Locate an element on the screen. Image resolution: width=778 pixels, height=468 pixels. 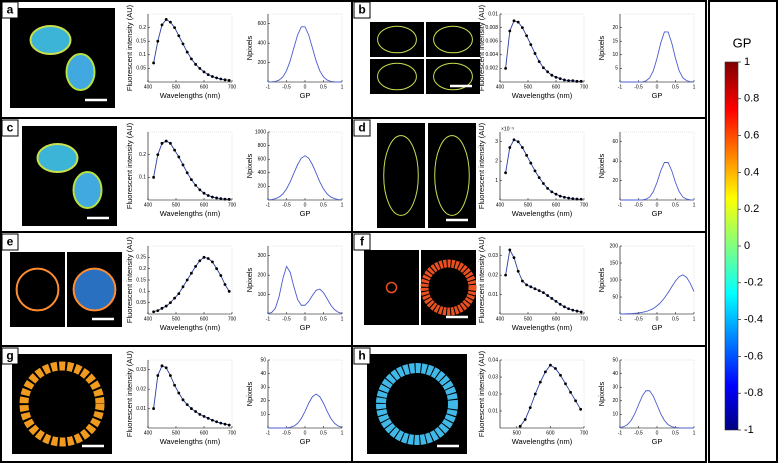
x-tick-label: 700 is located at coordinates (584, 433).